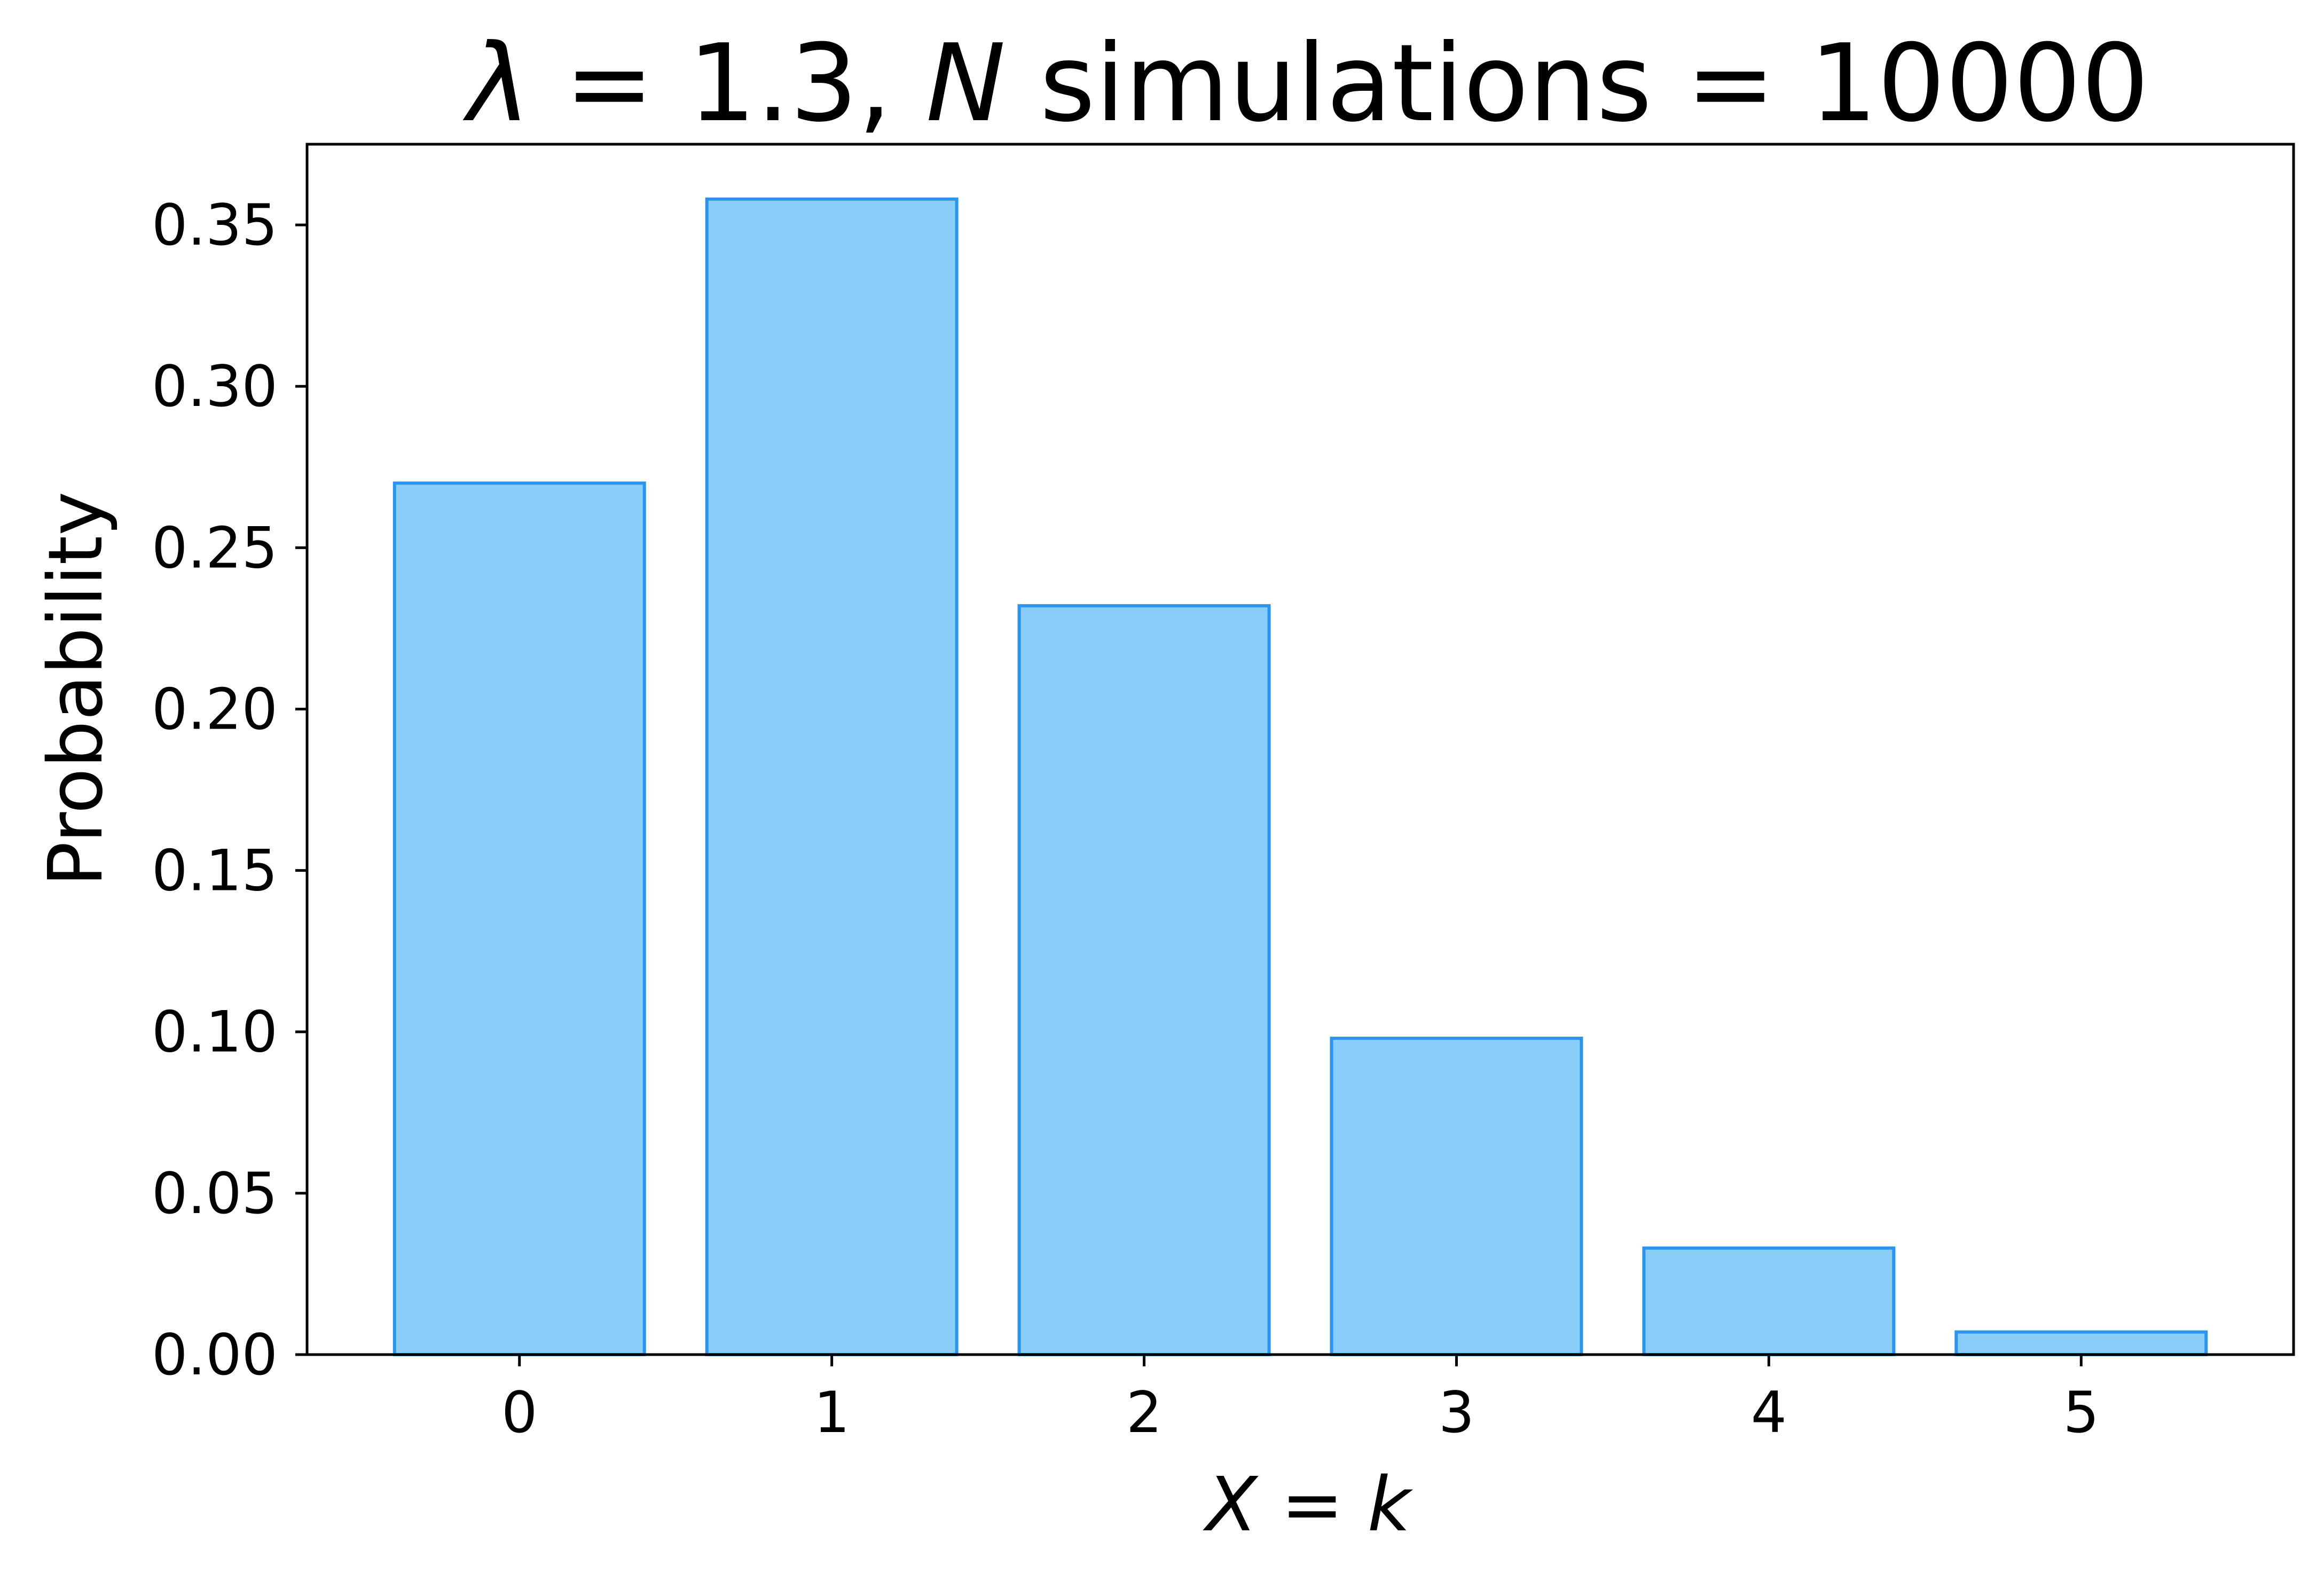 The height and width of the screenshot is (1580, 2324). I want to click on x-tick-label-4: 4, so click(1769, 1413).